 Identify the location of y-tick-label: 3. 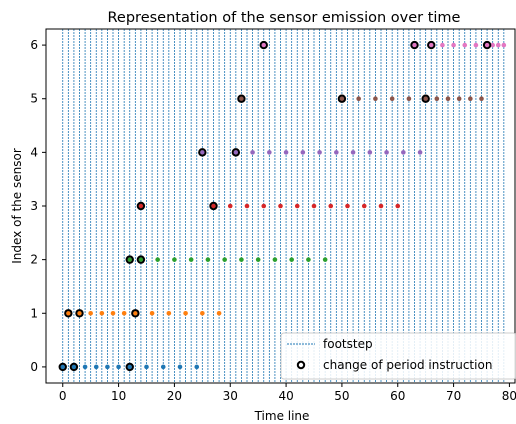
(34, 206).